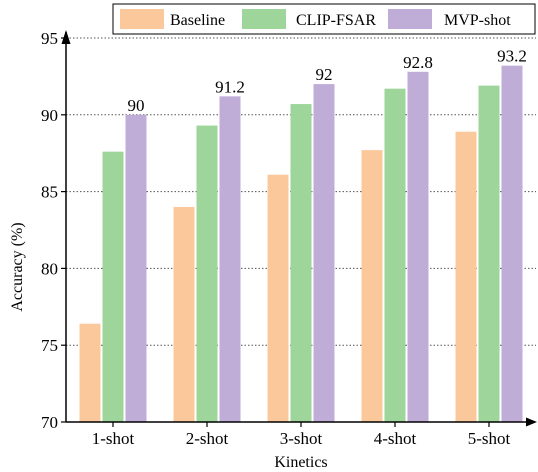 Image resolution: width=538 pixels, height=472 pixels. I want to click on x-tick-label: 2-shot, so click(207, 438).